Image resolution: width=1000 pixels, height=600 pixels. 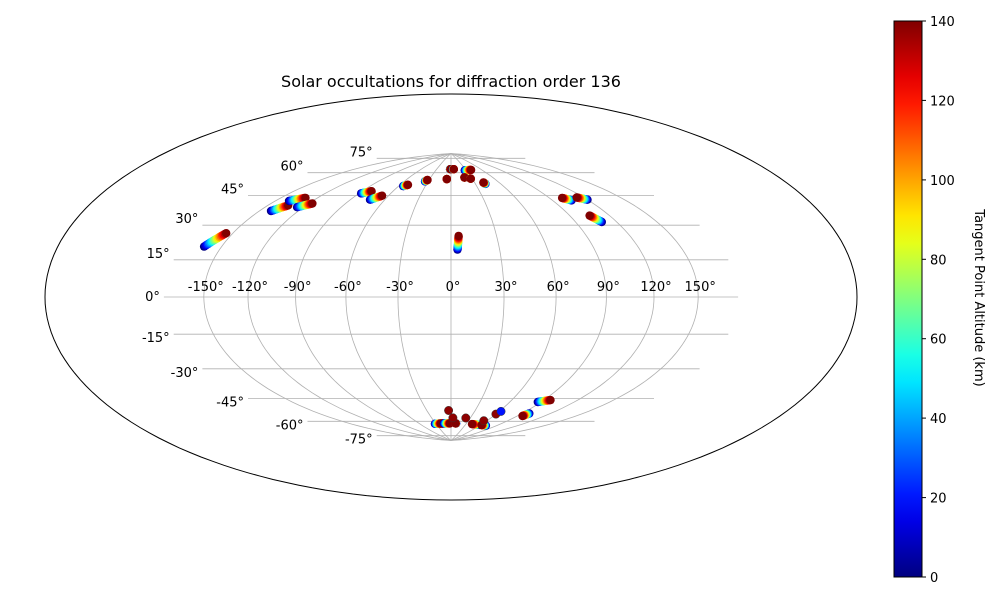 I want to click on lon-tick-label: -150°, so click(x=206, y=287).